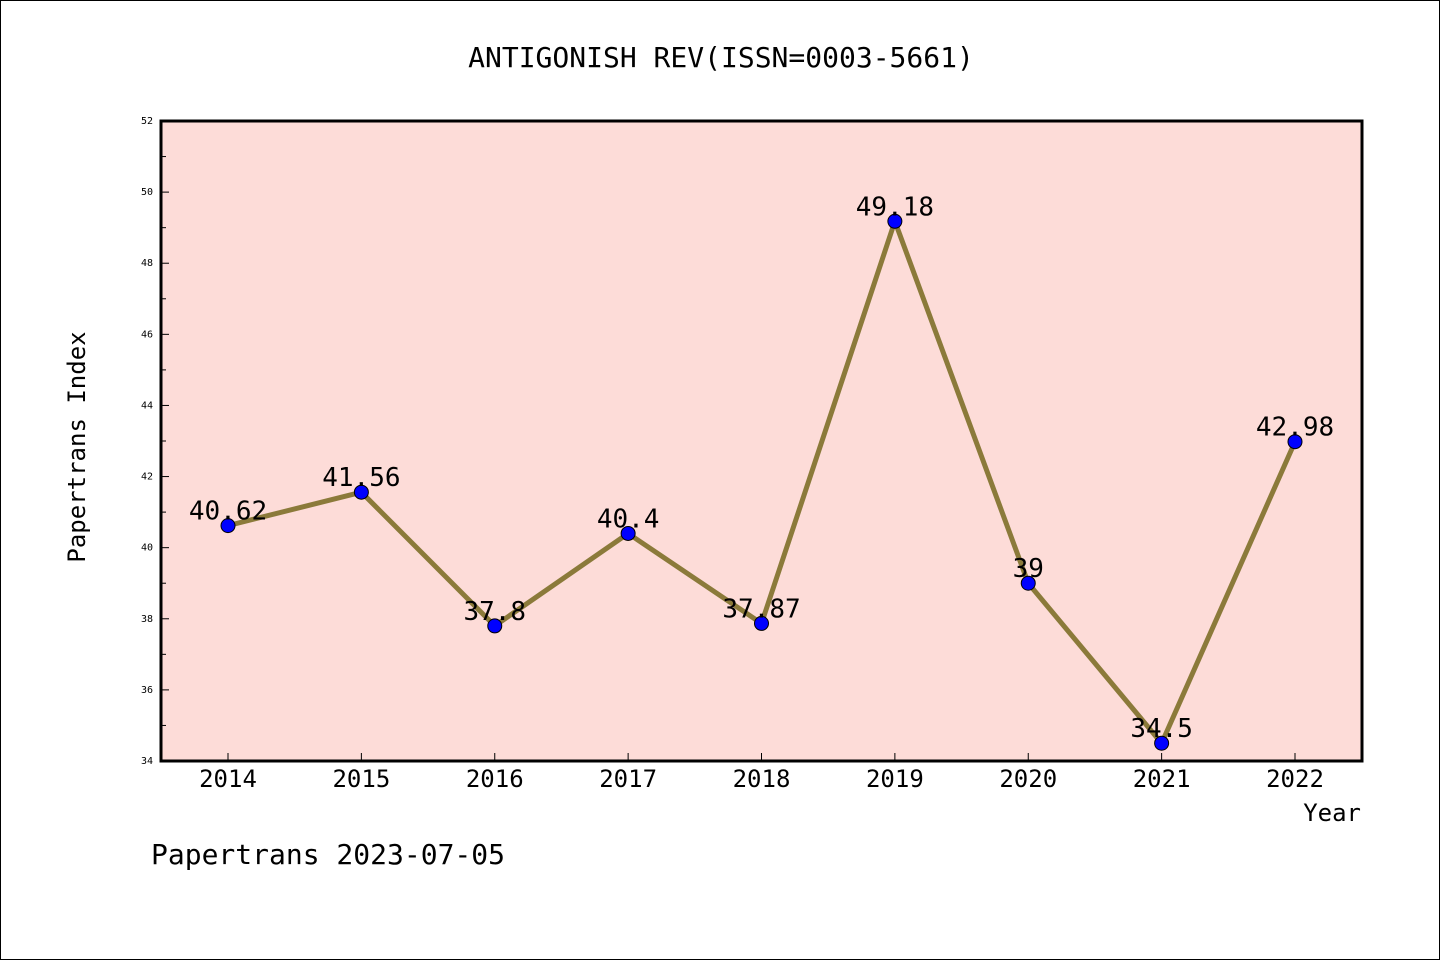  I want to click on x-tick-label: 2015, so click(361, 779).